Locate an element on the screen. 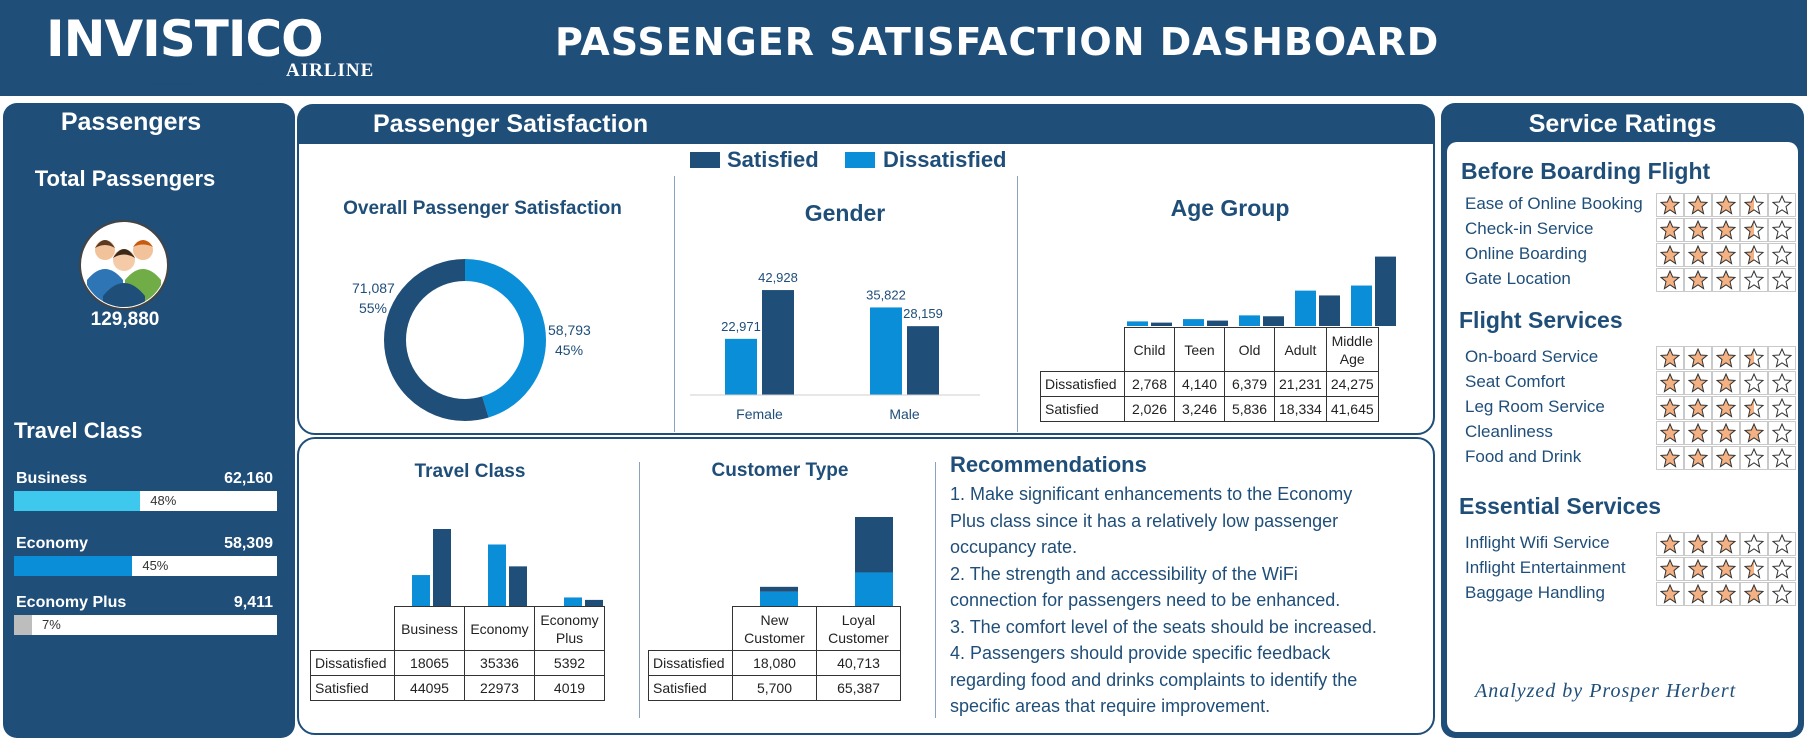 This screenshot has height=742, width=1807. service-label: Gate Location is located at coordinates (1518, 278).